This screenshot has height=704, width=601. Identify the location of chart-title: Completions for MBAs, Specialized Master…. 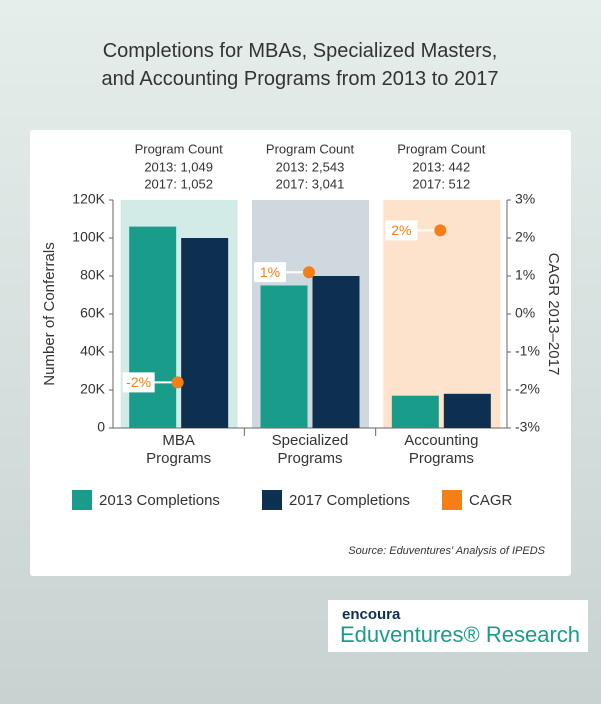
(300, 65).